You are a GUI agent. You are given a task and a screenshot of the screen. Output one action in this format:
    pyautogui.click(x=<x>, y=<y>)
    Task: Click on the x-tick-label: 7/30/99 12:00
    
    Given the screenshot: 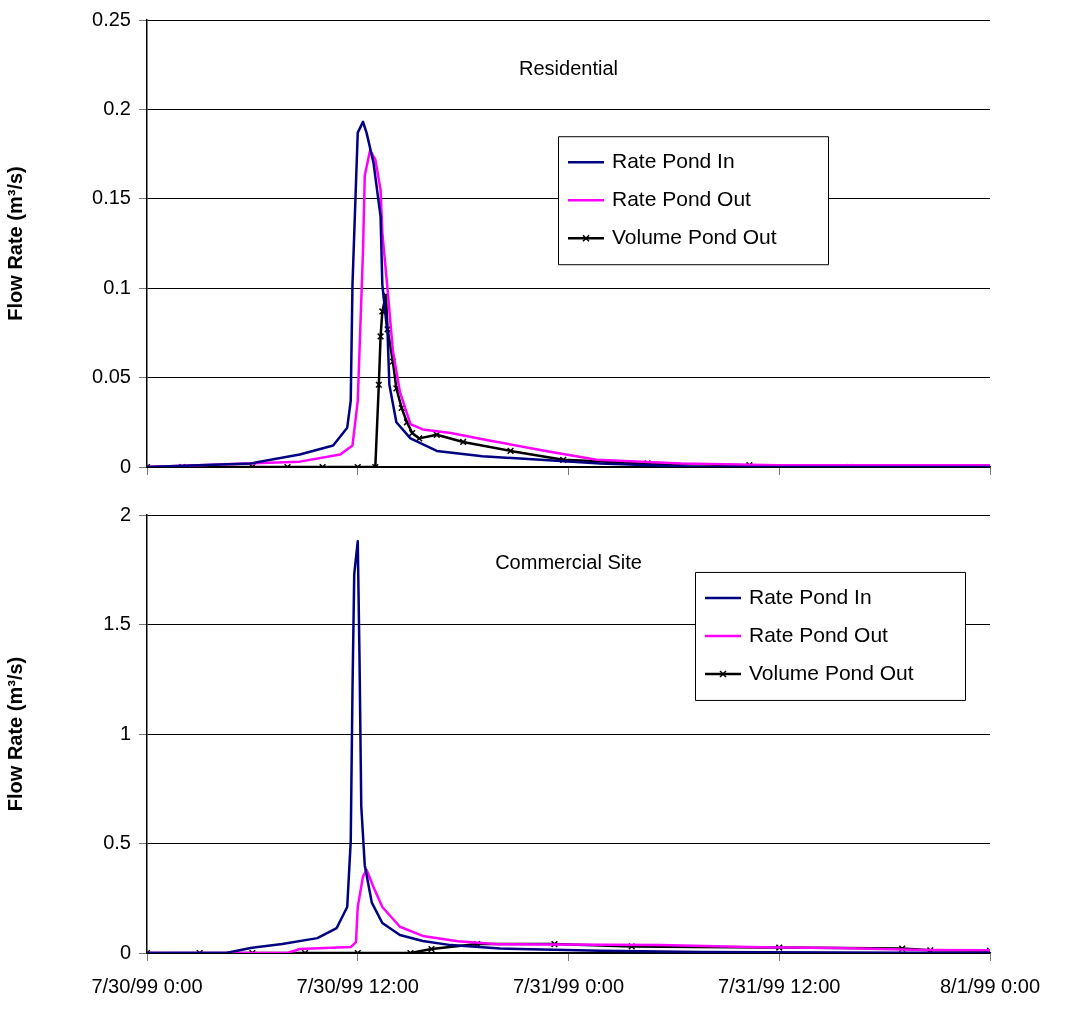 What is the action you would take?
    pyautogui.click(x=357, y=985)
    